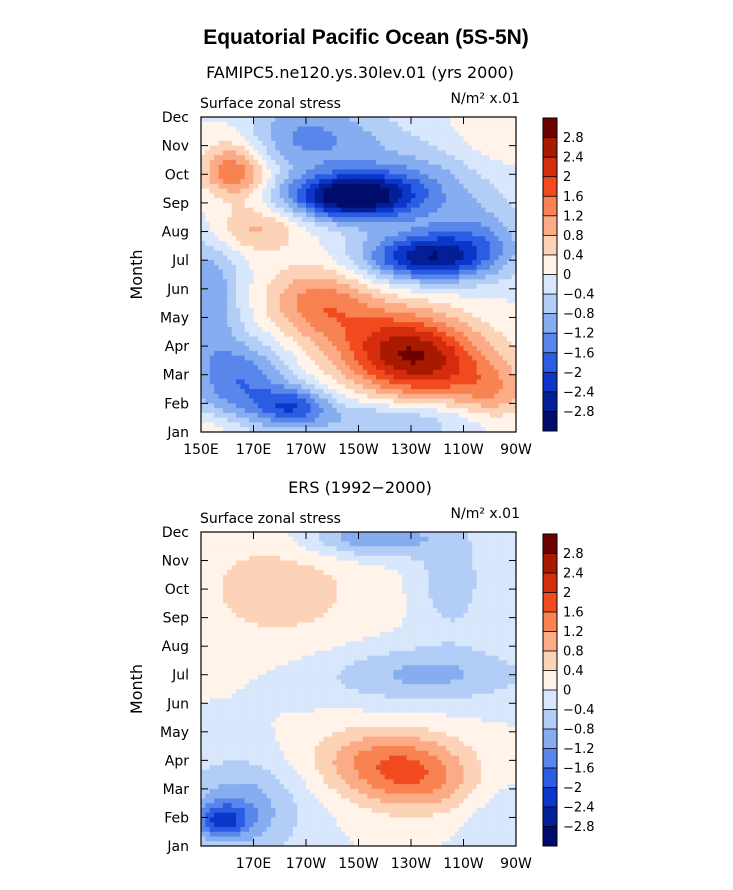 This screenshot has width=733, height=890. Describe the element at coordinates (573, 138) in the screenshot. I see `colorbar-label: 2.8` at that location.